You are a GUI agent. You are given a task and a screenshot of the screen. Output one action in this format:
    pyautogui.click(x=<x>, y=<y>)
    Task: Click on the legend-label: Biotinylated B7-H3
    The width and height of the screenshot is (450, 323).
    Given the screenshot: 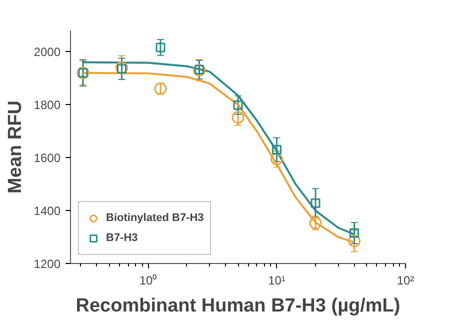 What is the action you would take?
    pyautogui.click(x=155, y=218)
    